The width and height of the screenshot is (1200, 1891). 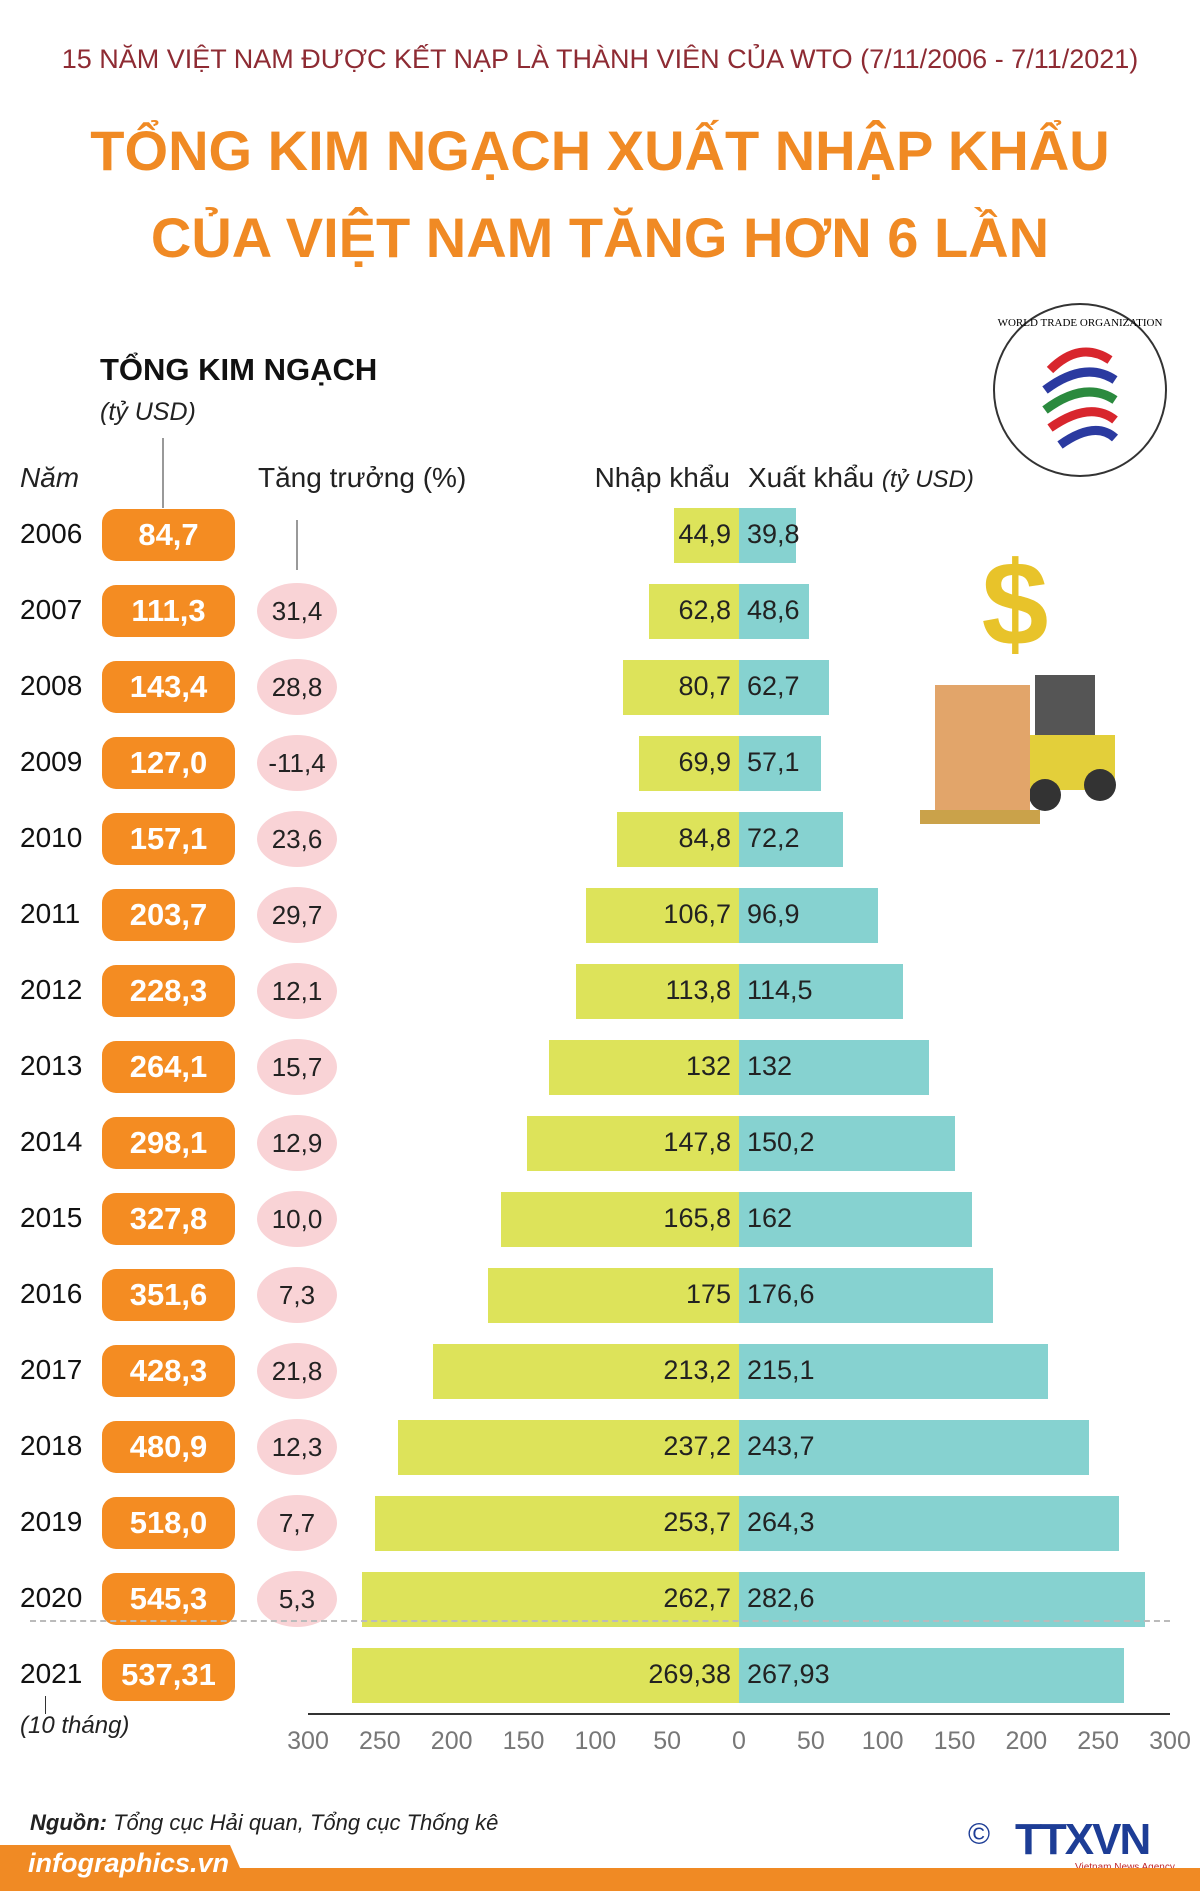 I want to click on year-label: 2012, so click(x=51, y=989).